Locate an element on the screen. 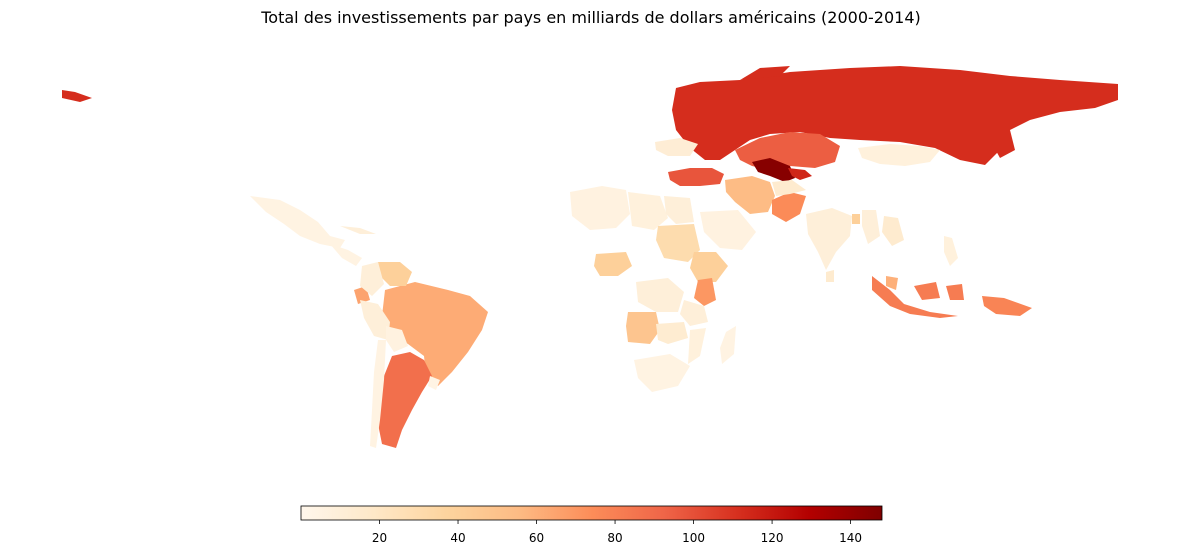 This screenshot has height=554, width=1182. country-ukraine is located at coordinates (676, 147).